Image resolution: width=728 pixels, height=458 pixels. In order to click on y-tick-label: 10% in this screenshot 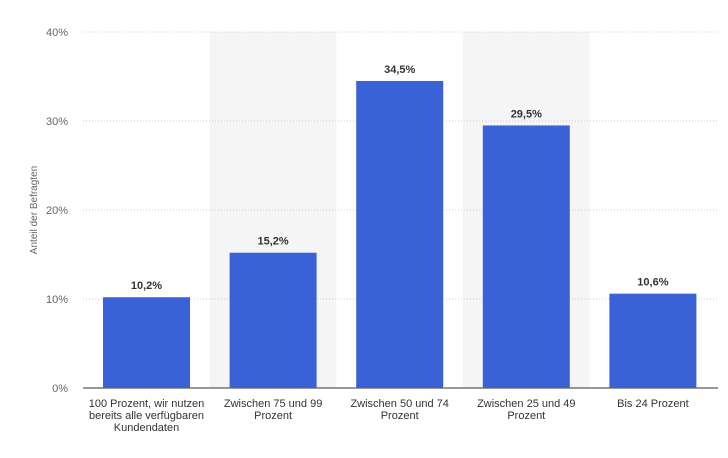, I will do `click(57, 300)`.